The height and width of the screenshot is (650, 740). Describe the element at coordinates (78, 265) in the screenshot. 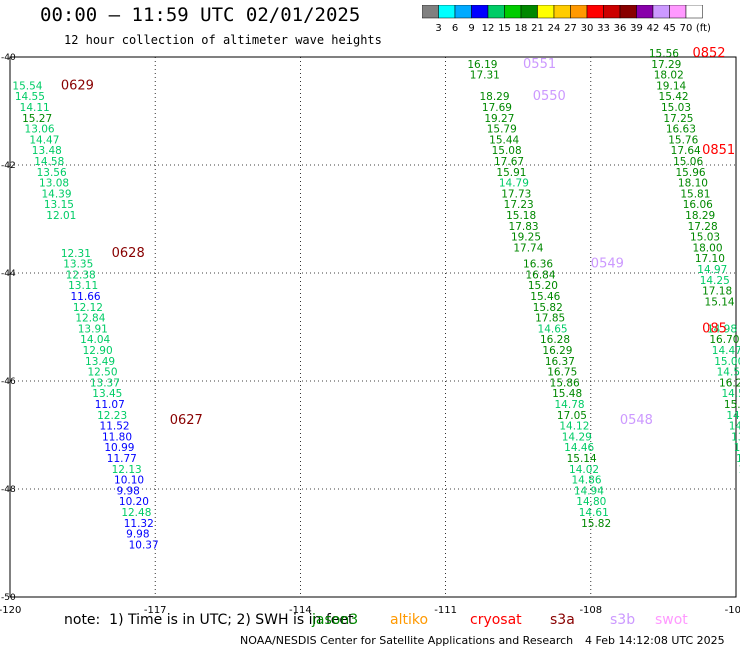

I see `wave-height-value: 13.35` at that location.